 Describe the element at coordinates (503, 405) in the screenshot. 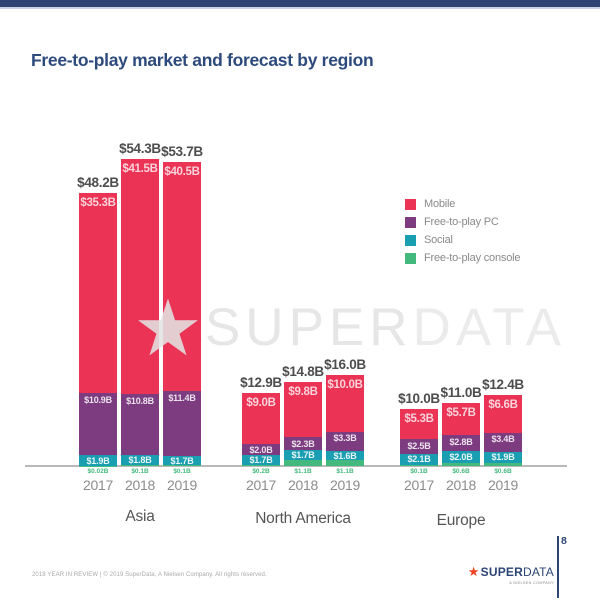

I see `bar-mobile-label: $6.6B` at that location.